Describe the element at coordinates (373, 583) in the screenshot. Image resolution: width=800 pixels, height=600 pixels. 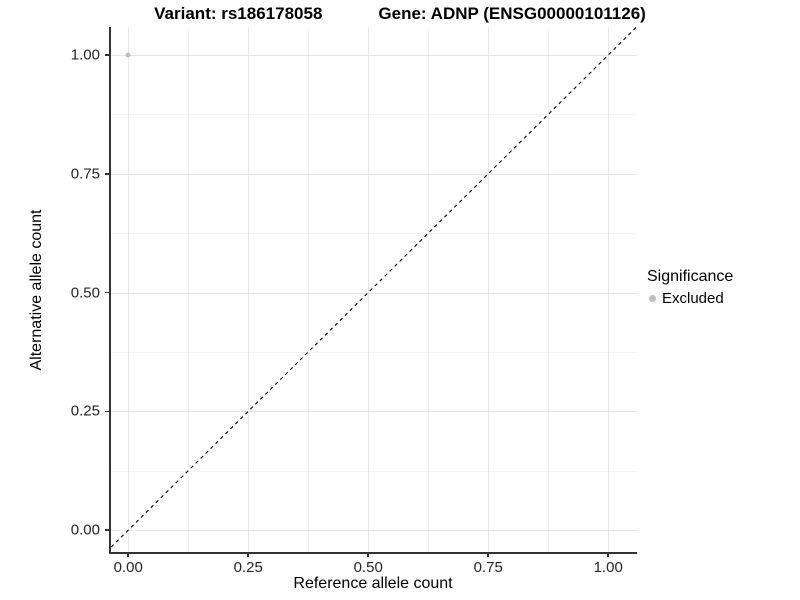
I see `x-axis-title: Reference allele count` at that location.